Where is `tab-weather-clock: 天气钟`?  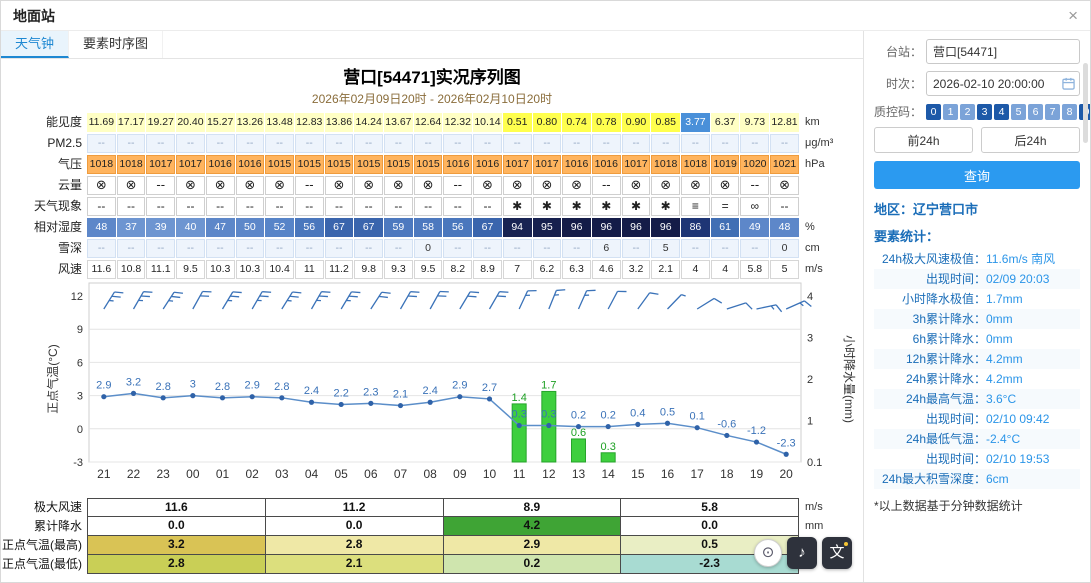 tab-weather-clock: 天气钟 is located at coordinates (35, 44).